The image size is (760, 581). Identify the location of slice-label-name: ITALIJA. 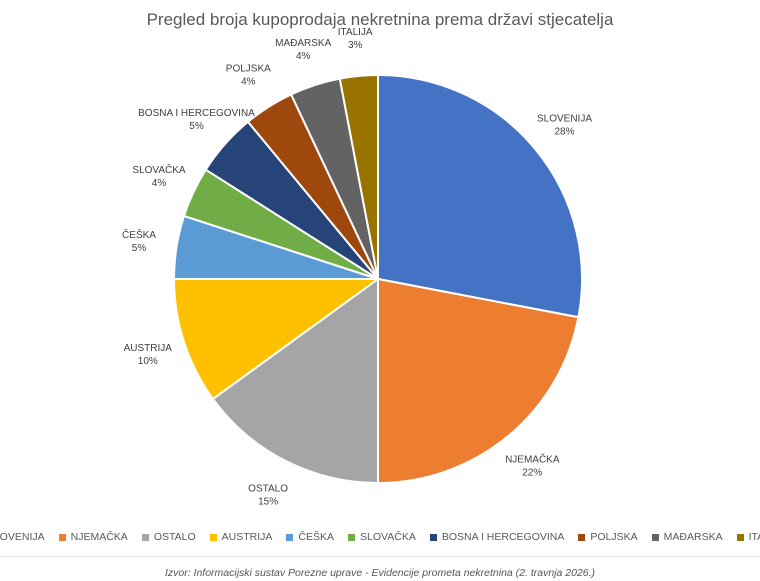
(355, 32).